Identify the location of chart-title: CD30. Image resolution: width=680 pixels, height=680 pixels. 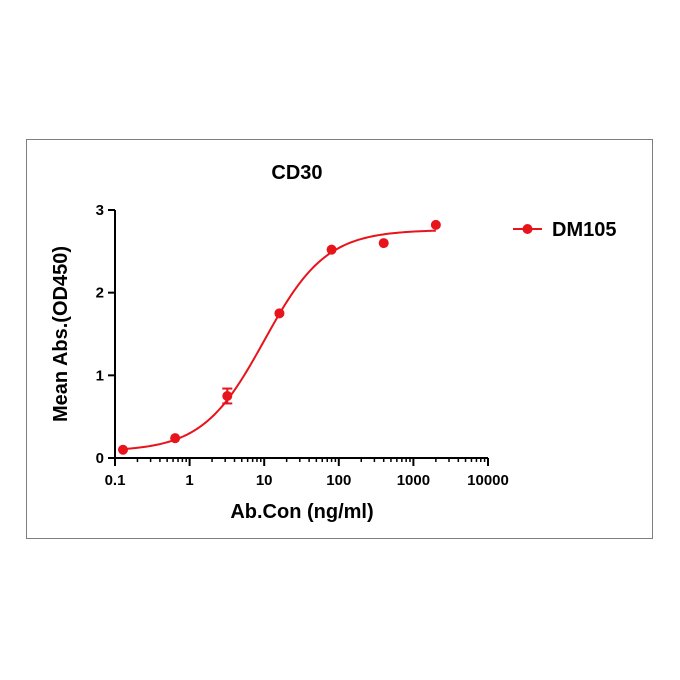
(296, 173).